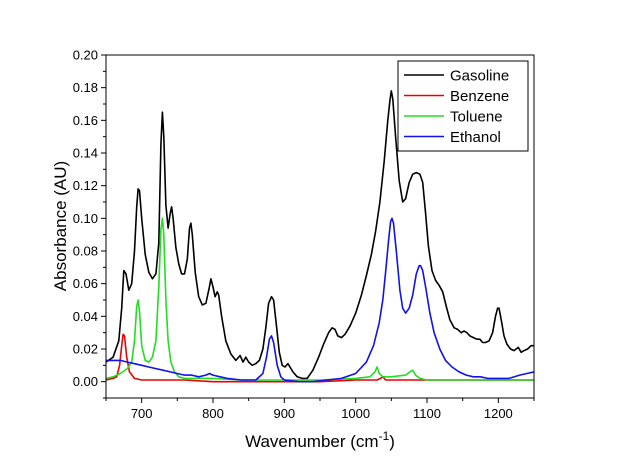  What do you see at coordinates (85, 218) in the screenshot?
I see `y-tick-label: 0.10` at bounding box center [85, 218].